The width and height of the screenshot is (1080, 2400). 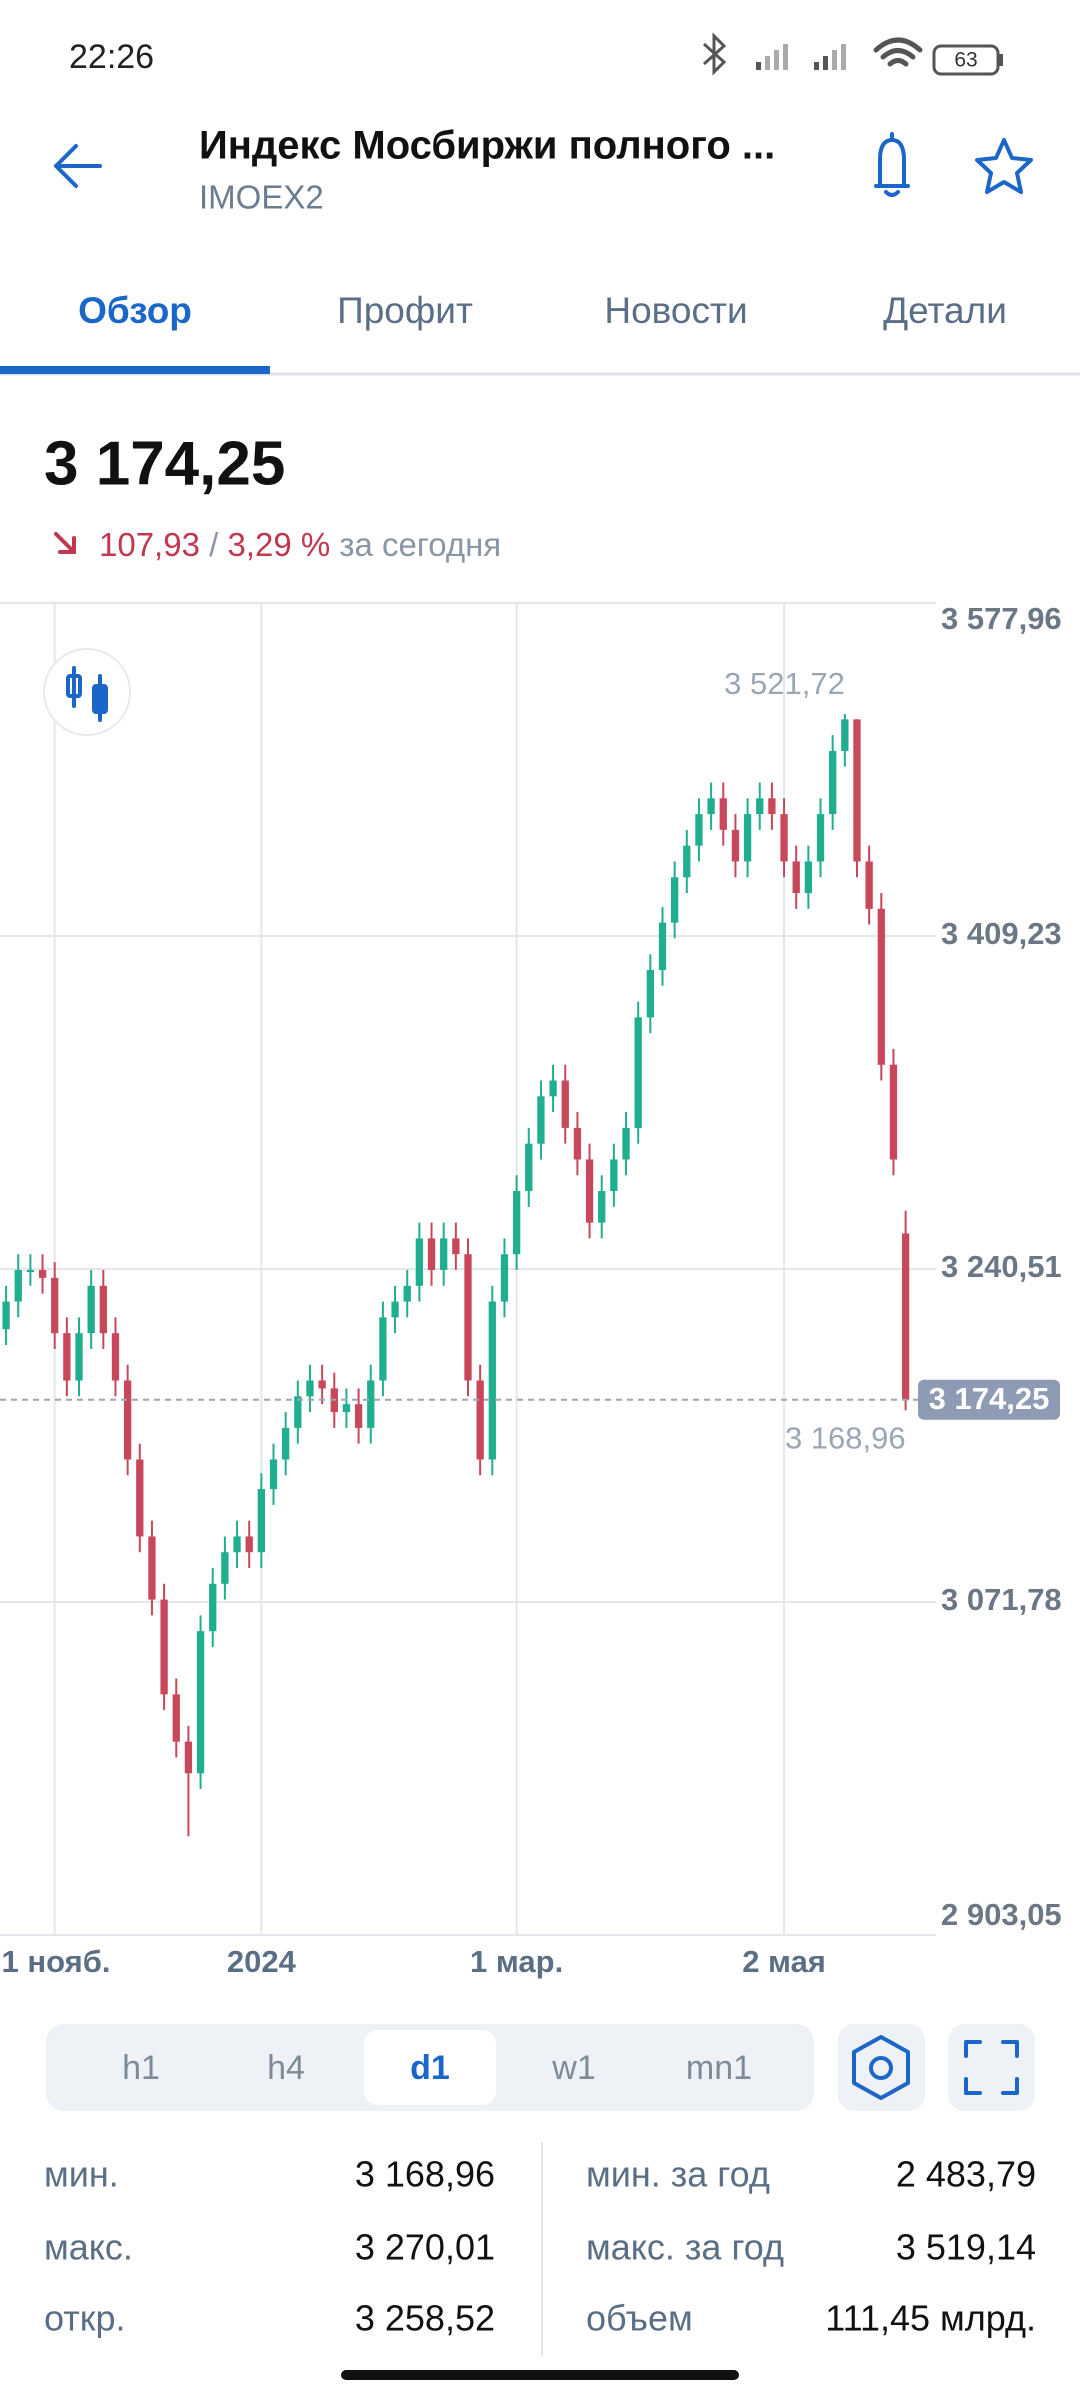 I want to click on x-tick-label: 2 мая, so click(x=784, y=1961).